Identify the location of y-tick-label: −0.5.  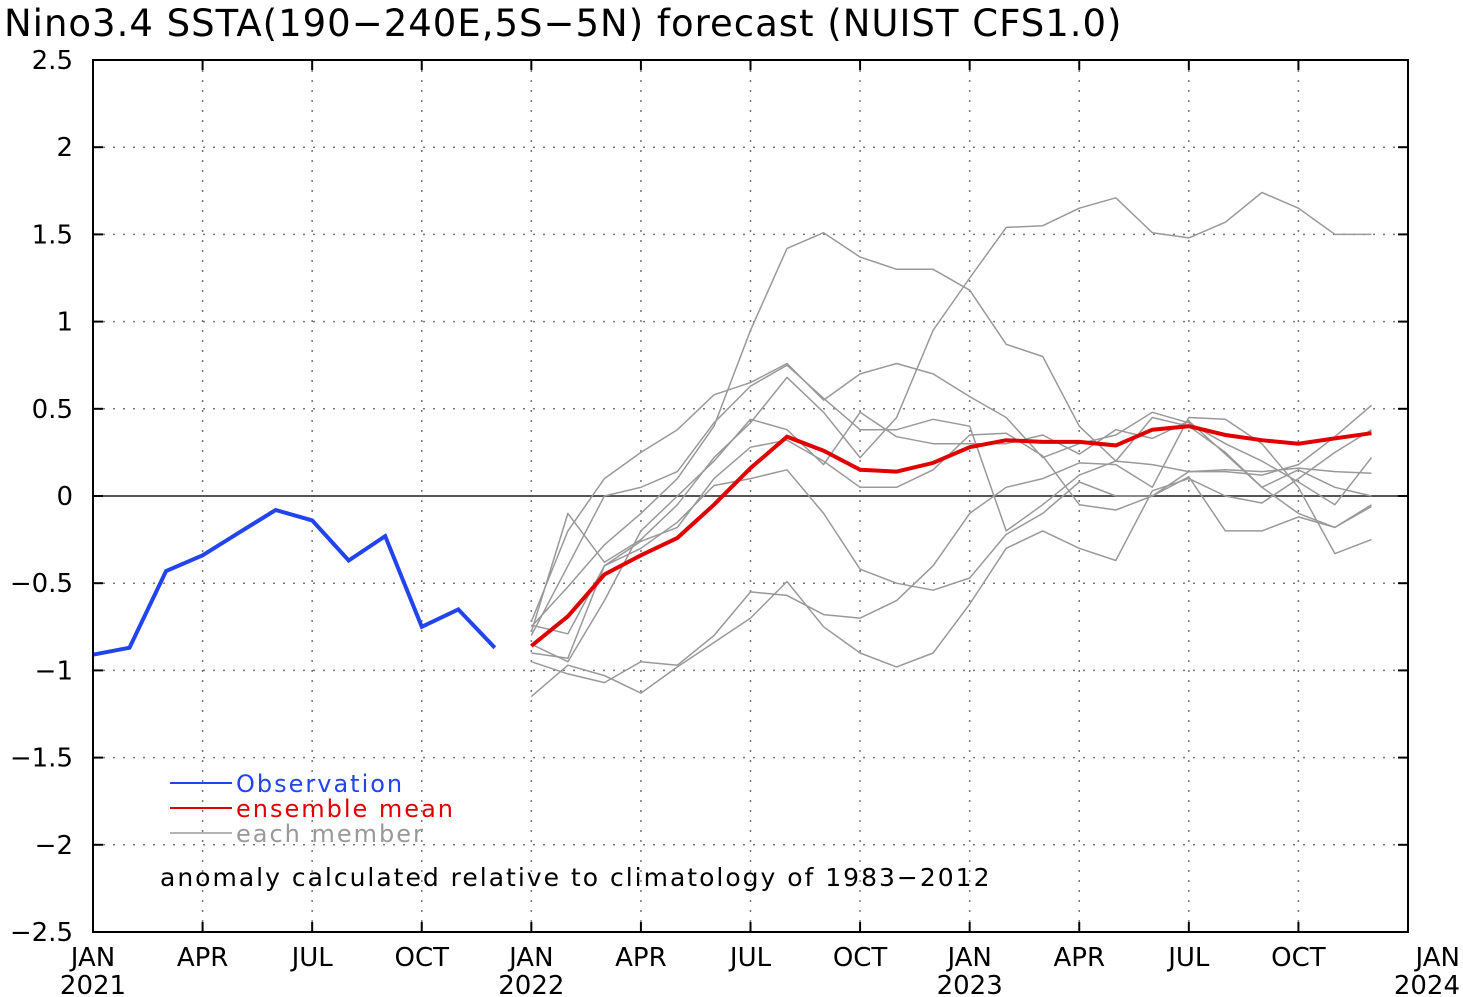
(41, 584).